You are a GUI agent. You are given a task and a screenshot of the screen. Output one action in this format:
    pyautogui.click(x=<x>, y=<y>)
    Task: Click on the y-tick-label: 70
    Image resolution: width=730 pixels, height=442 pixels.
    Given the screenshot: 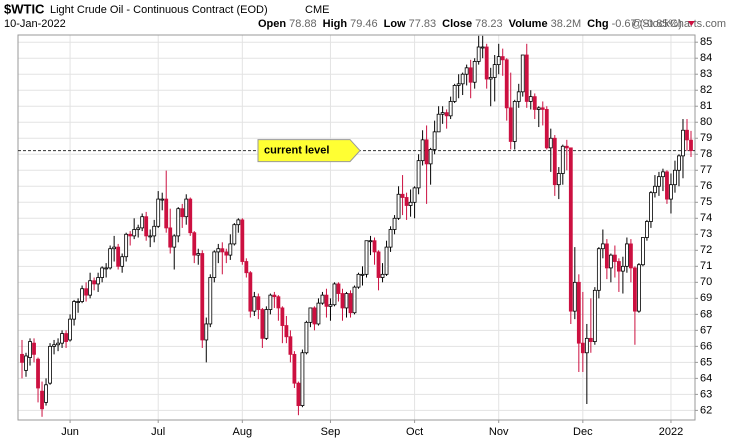 What is the action you would take?
    pyautogui.click(x=706, y=282)
    